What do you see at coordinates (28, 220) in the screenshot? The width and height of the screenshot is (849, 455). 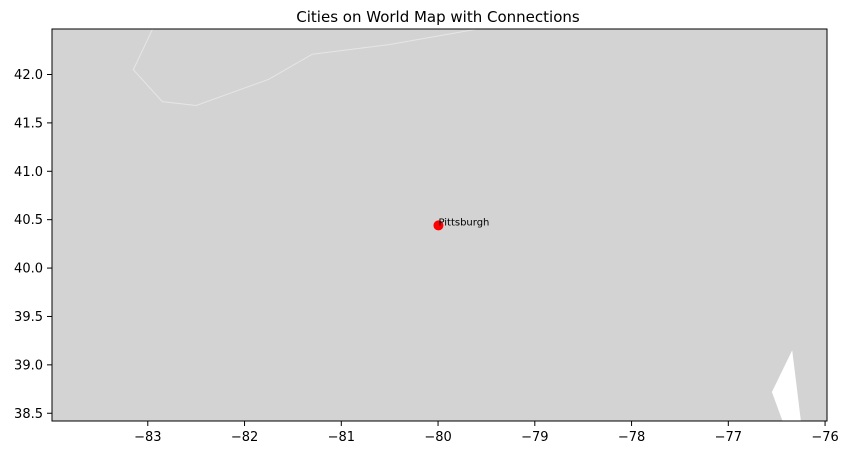 I see `y-tick-label: 40.5` at bounding box center [28, 220].